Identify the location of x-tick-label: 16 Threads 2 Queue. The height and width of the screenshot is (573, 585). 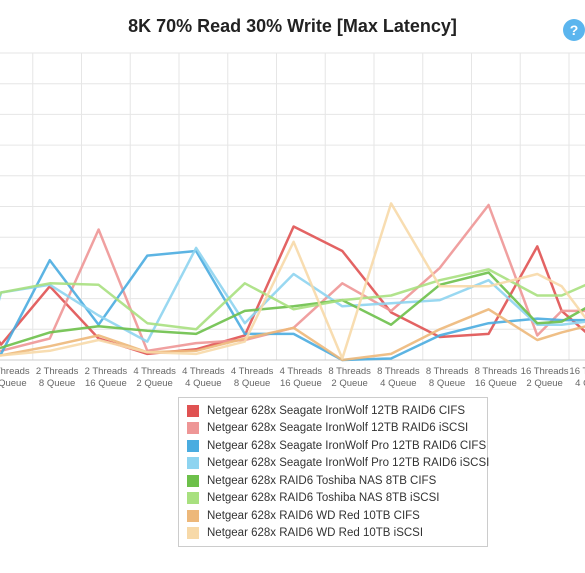
(545, 377).